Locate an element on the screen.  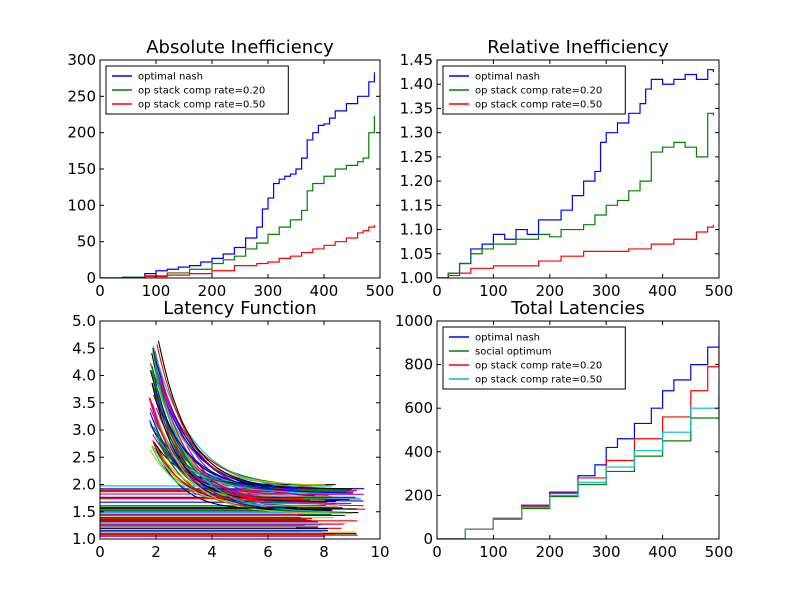
y-tick-label: 1.35 is located at coordinates (416, 108).